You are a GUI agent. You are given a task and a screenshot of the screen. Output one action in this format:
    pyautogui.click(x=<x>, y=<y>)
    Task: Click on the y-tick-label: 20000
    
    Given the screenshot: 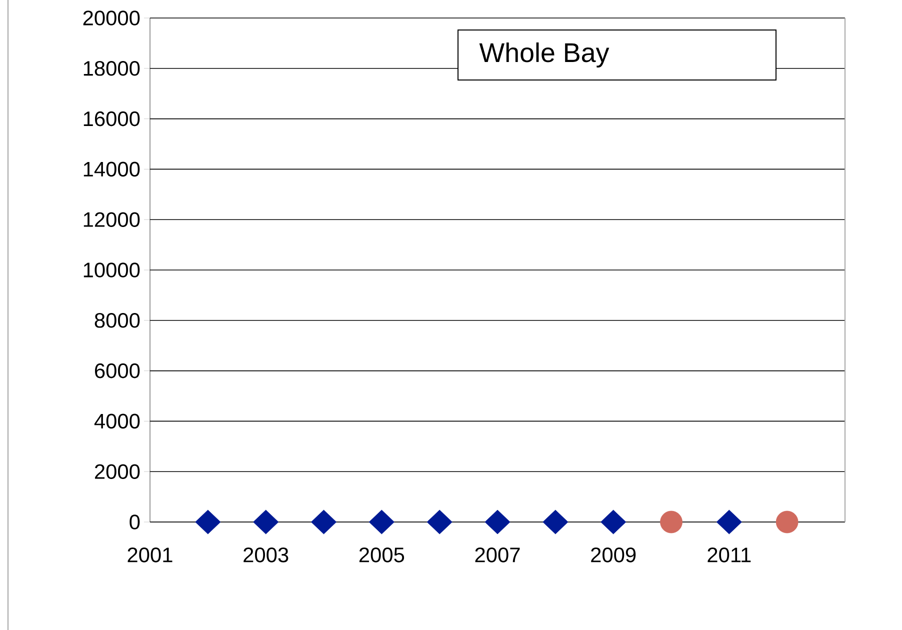 What is the action you would take?
    pyautogui.click(x=111, y=18)
    